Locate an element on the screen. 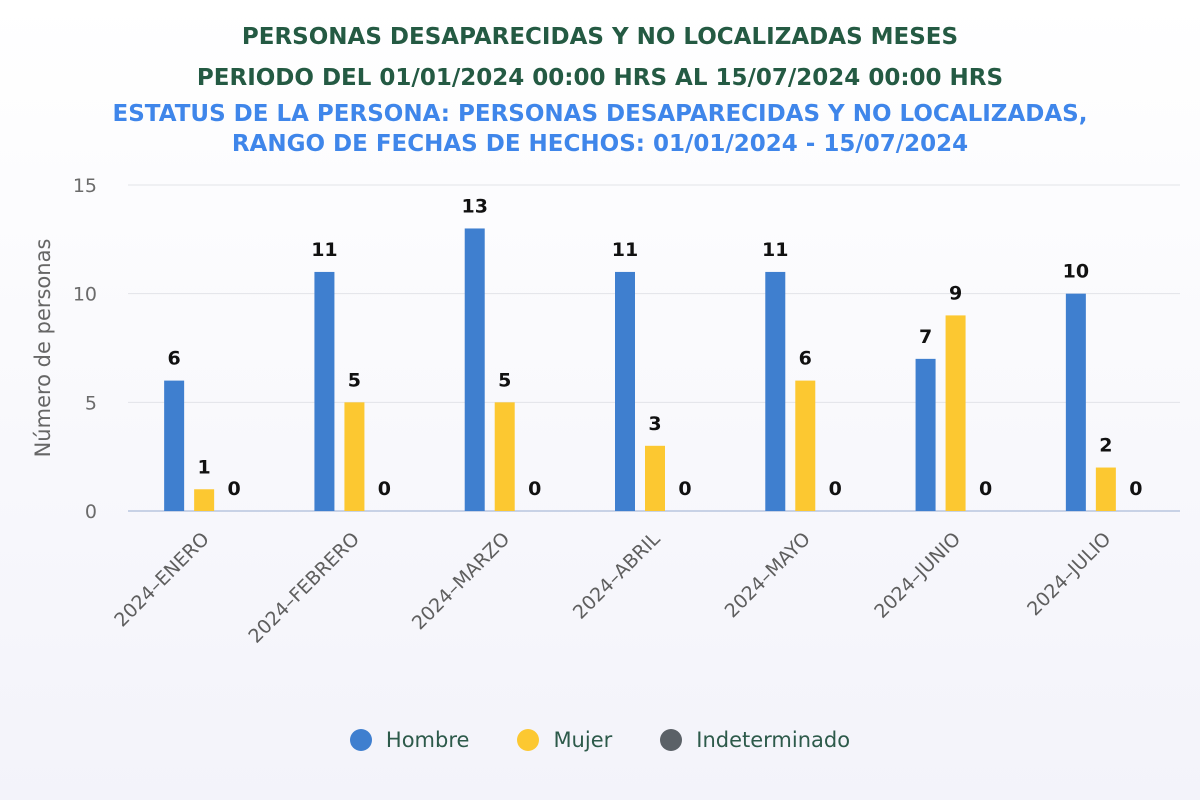  data-label: 13 is located at coordinates (474, 206).